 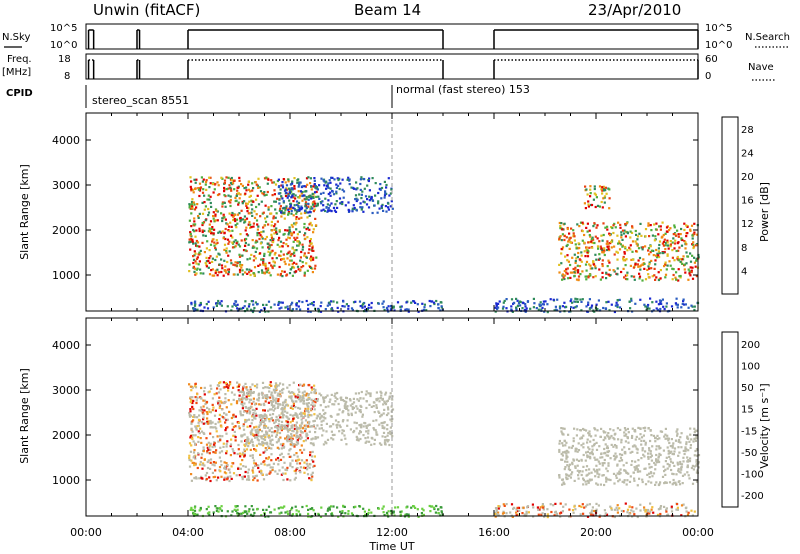 I want to click on nsearch-tick-top: 10^5, so click(x=718, y=28).